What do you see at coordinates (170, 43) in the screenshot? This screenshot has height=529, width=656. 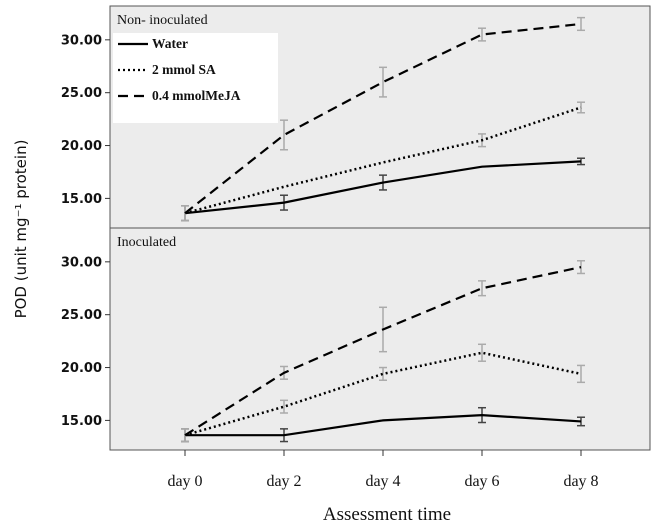 I see `legend-entry: Water` at bounding box center [170, 43].